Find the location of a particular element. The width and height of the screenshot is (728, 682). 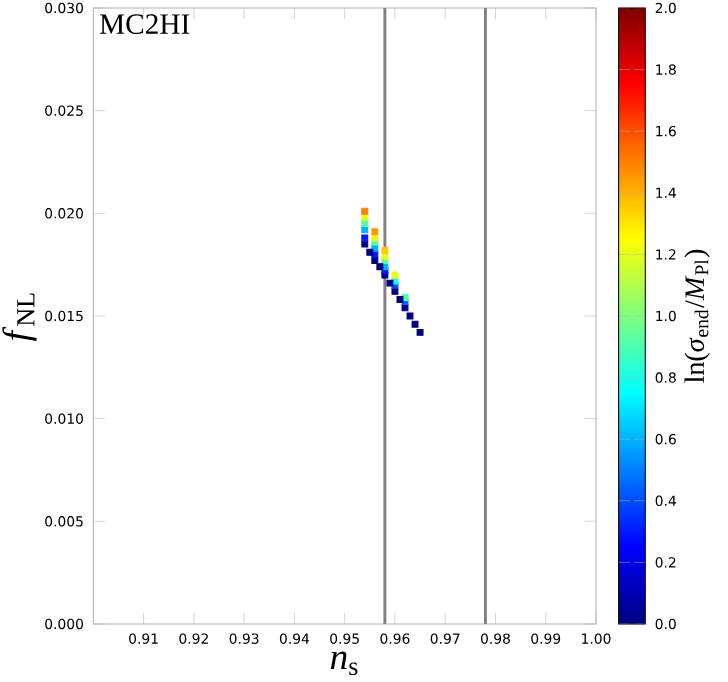

x-axis-title: n$_{s}$ is located at coordinates (344, 663).